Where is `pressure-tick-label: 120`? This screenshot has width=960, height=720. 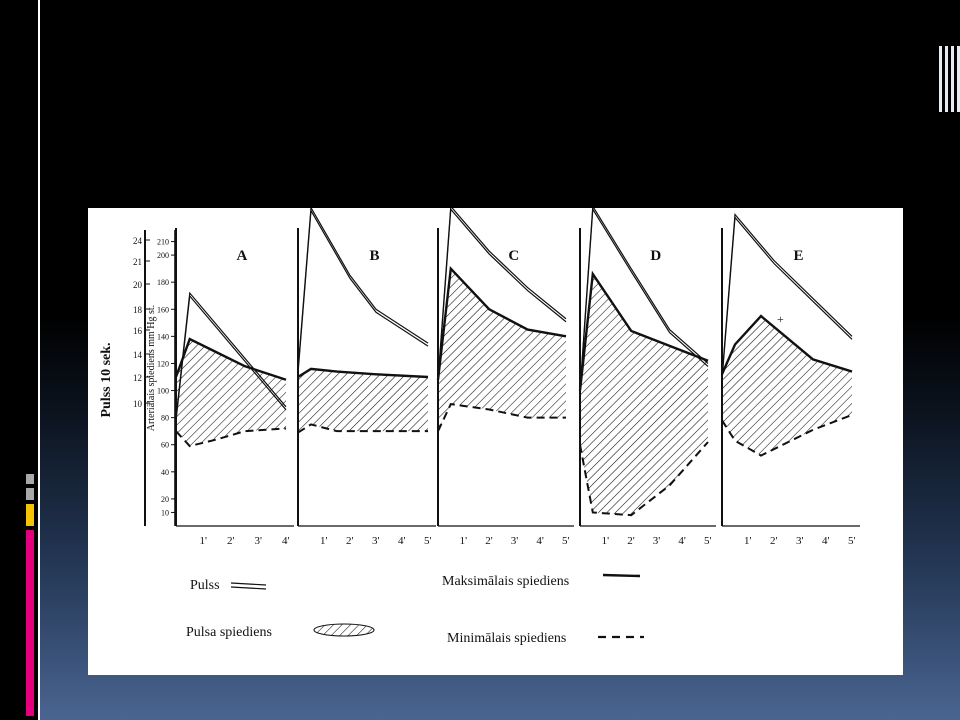
pressure-tick-label: 120 is located at coordinates (163, 363).